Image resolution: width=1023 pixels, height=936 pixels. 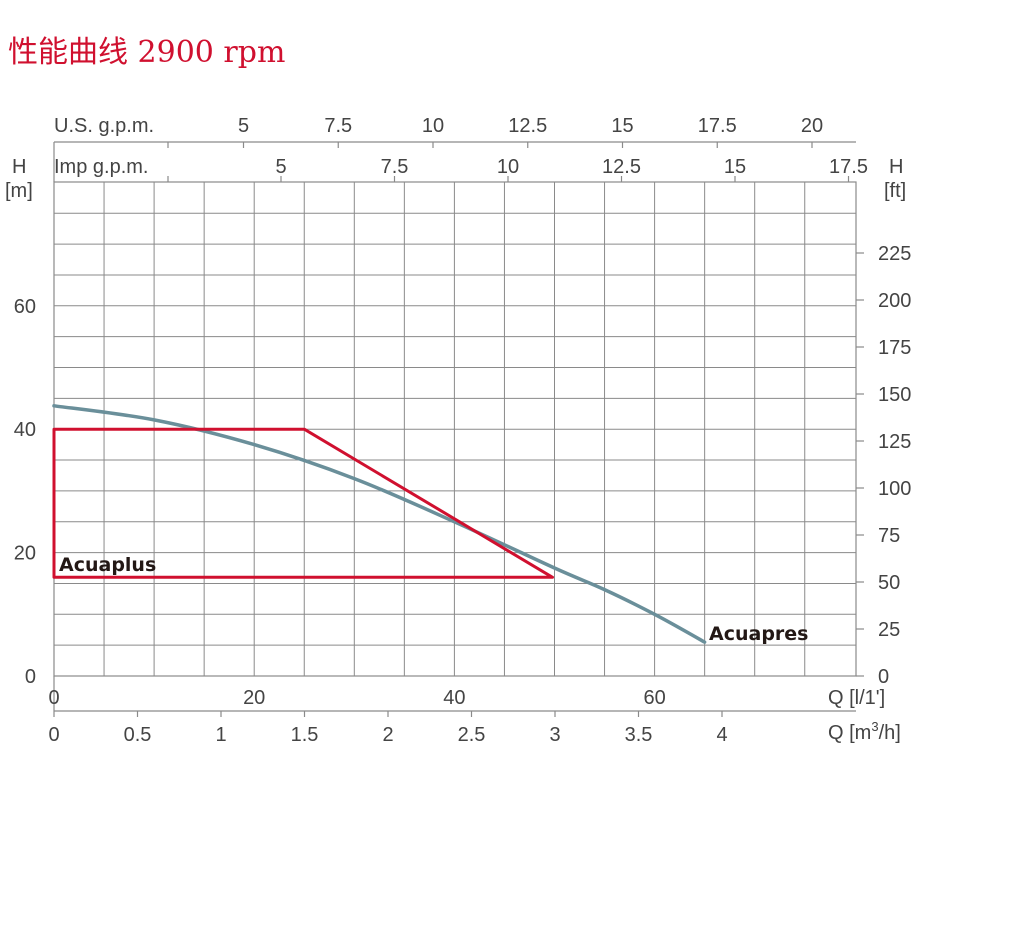 What do you see at coordinates (622, 126) in the screenshot?
I see `top-usgpm-tick-label: 15` at bounding box center [622, 126].